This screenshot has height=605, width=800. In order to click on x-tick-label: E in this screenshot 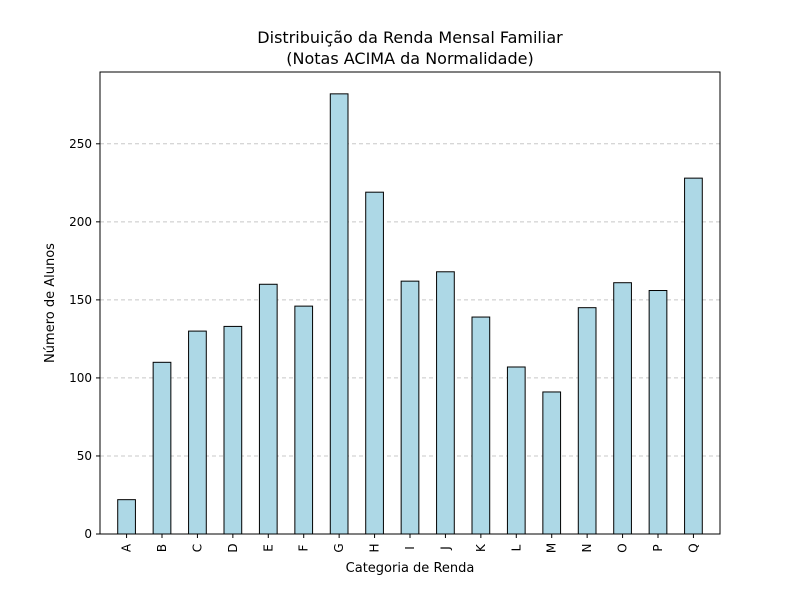, I will do `click(268, 548)`.